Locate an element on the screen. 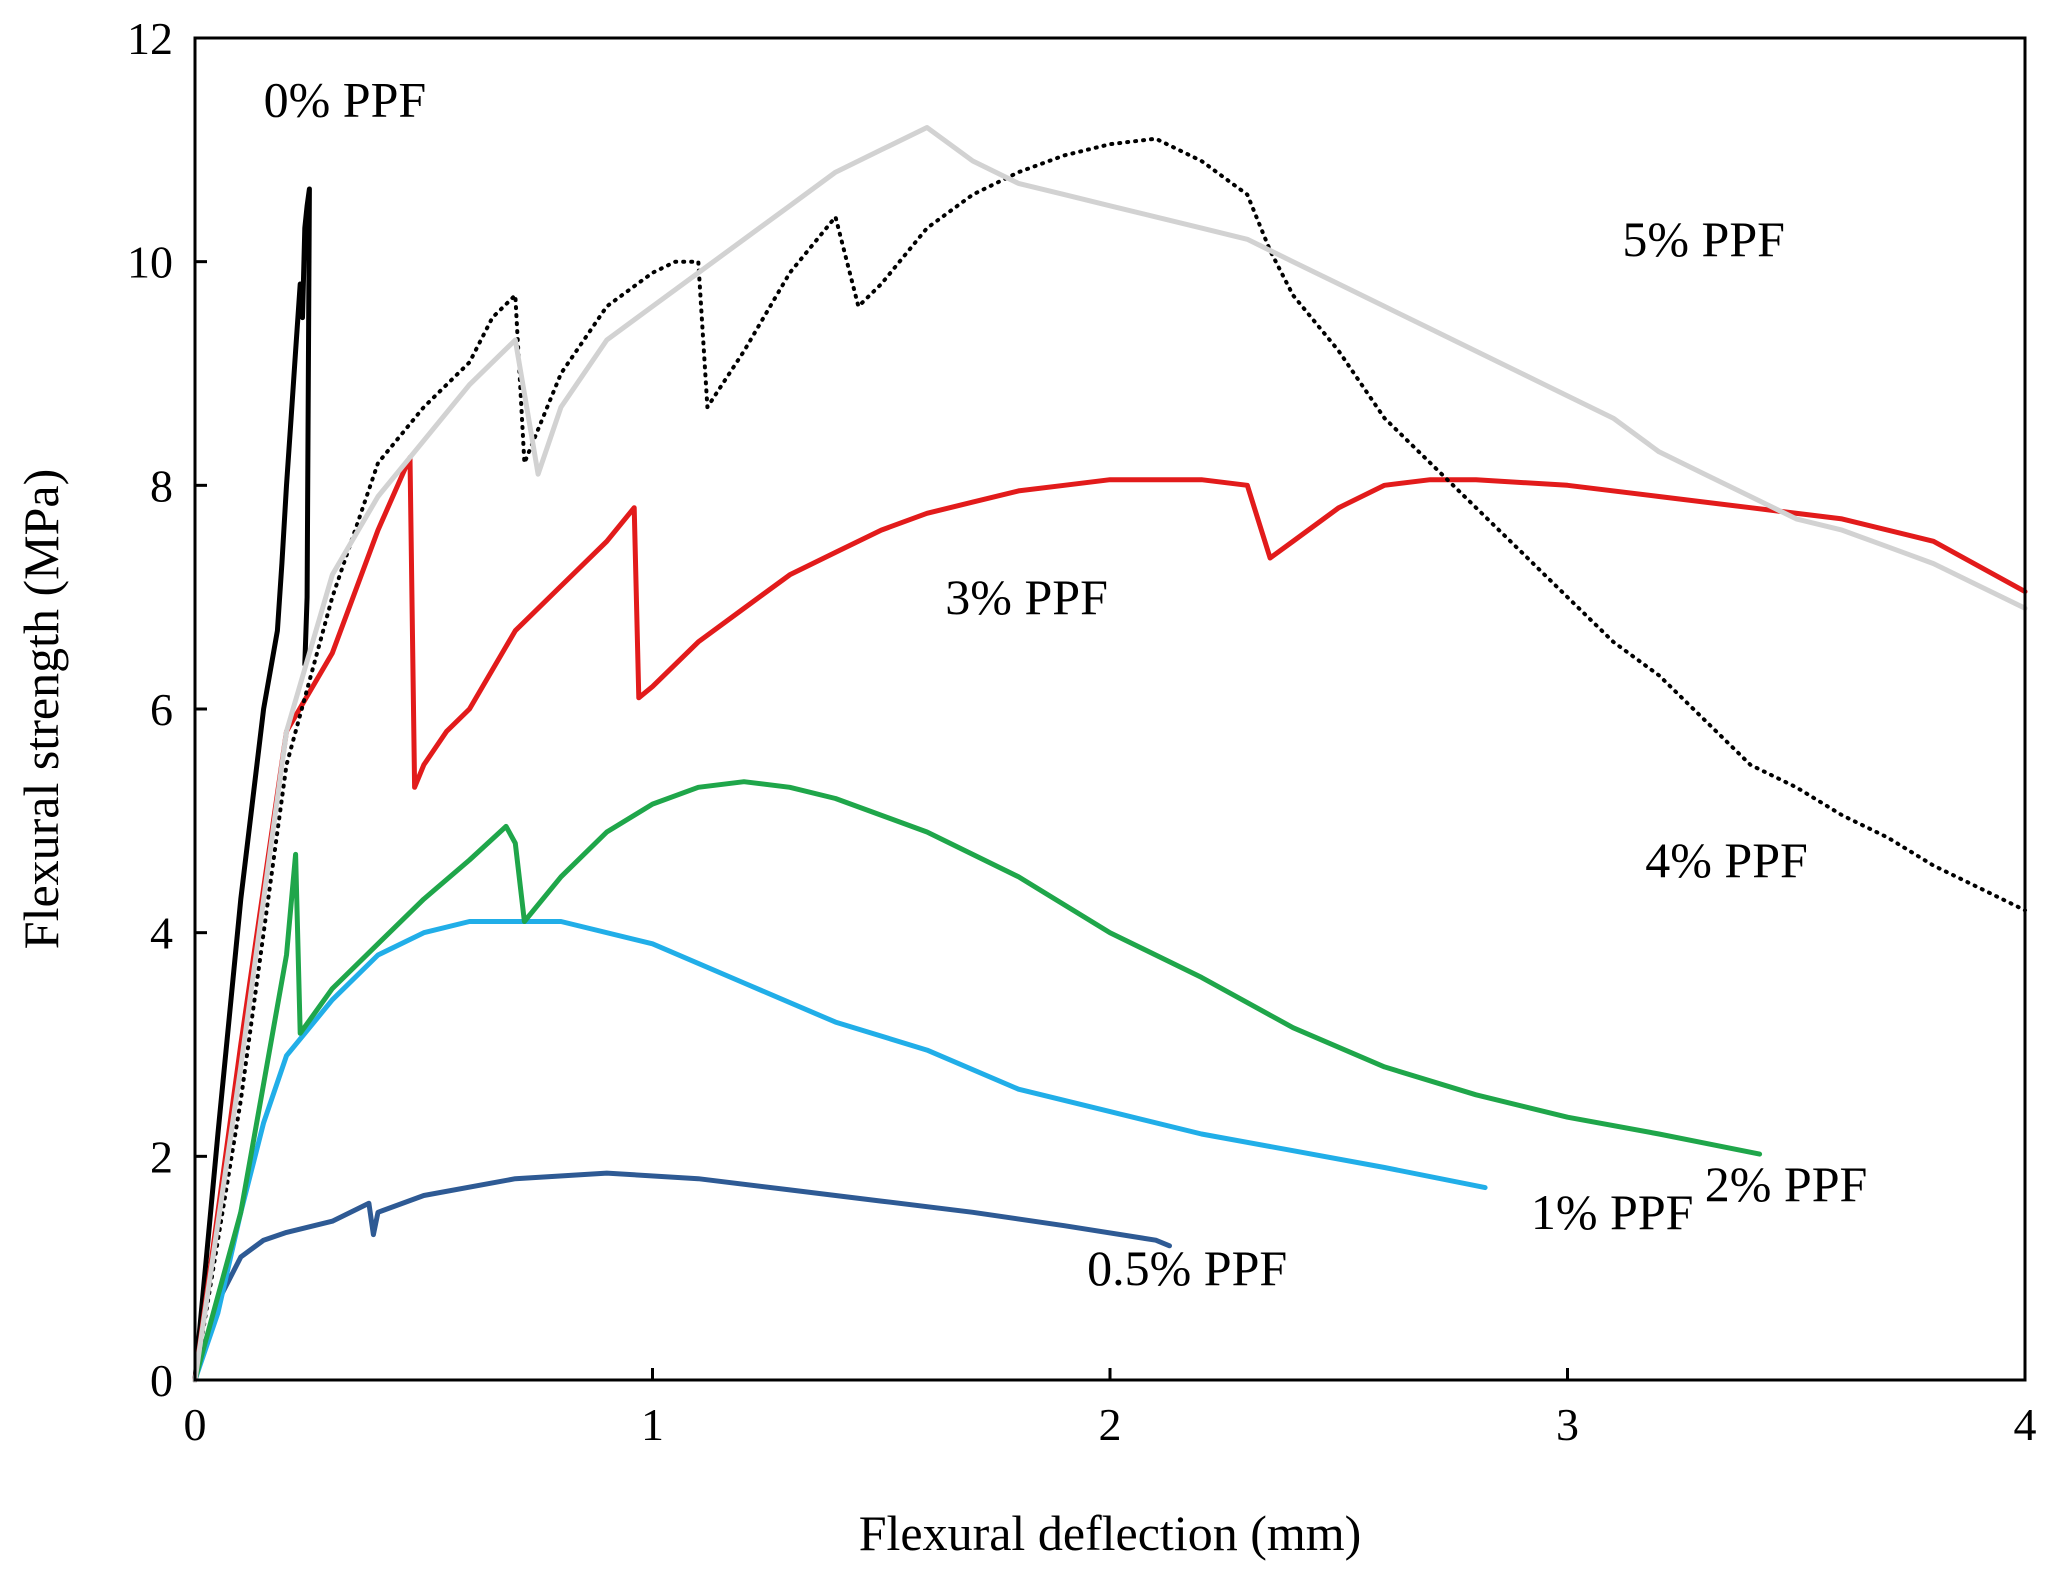 This screenshot has width=2046, height=1578. x-tick-label-1: 1 is located at coordinates (652, 1424).